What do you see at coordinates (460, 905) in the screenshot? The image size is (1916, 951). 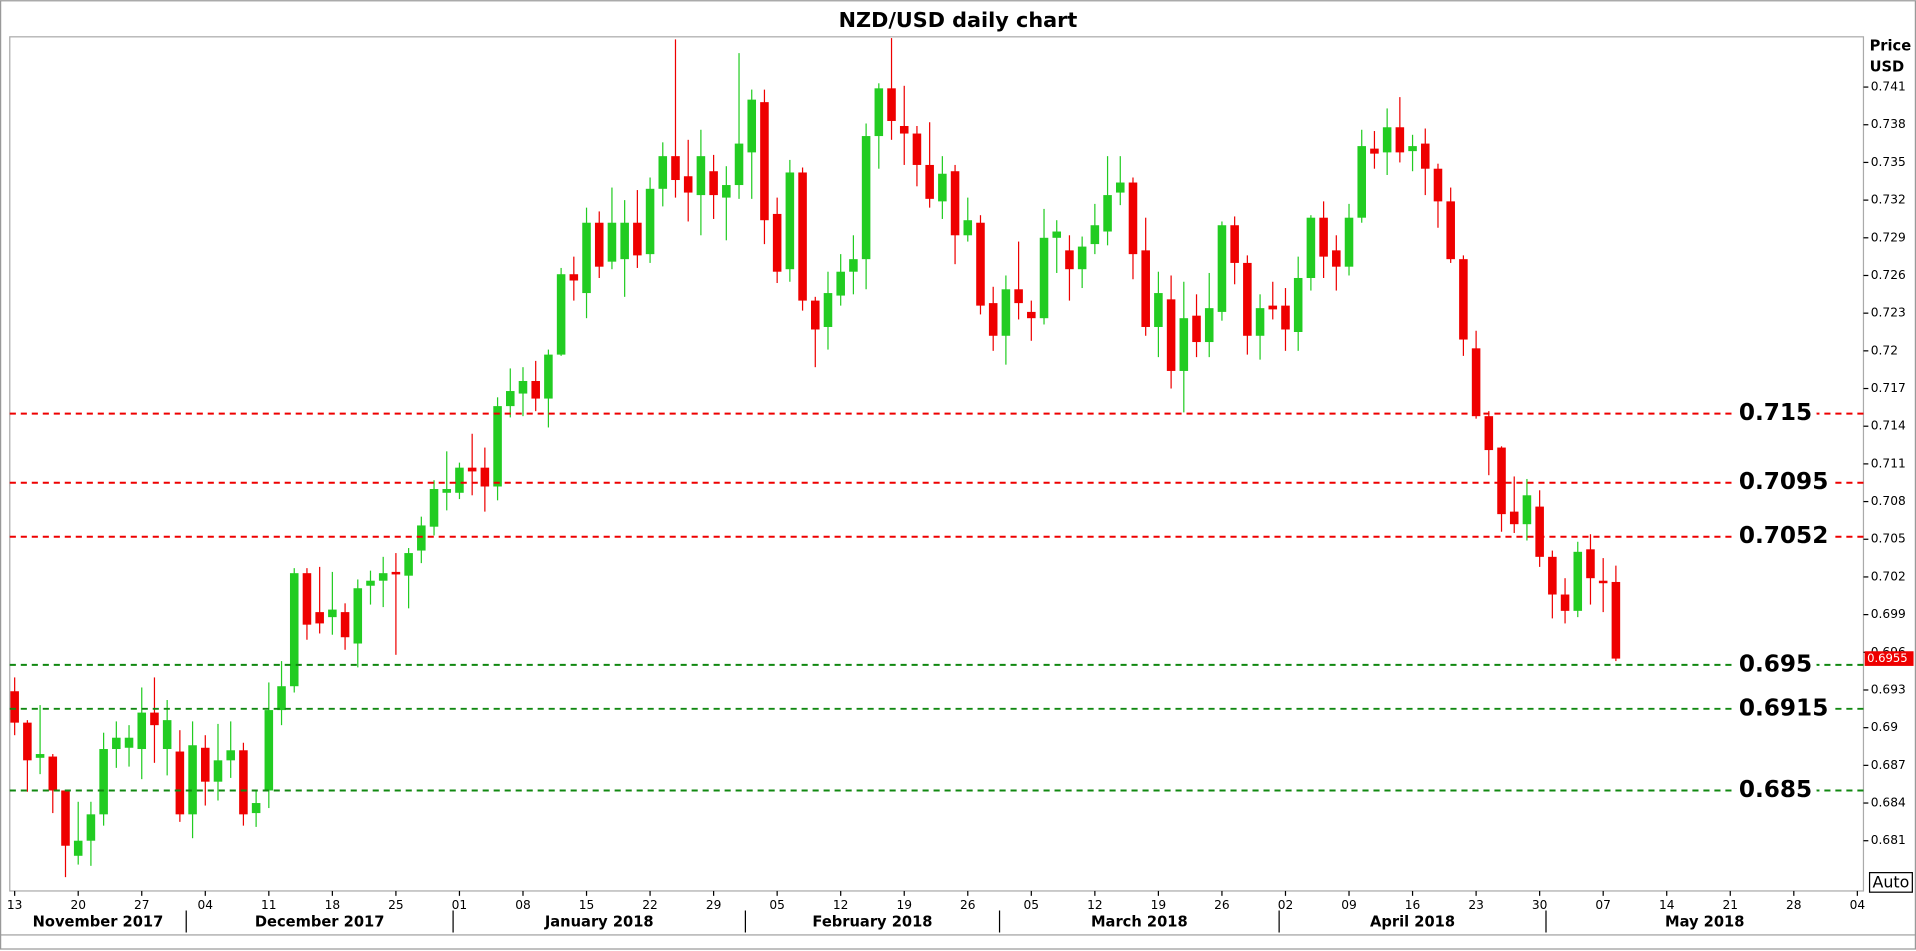 I see `x-tick-label: 01` at bounding box center [460, 905].